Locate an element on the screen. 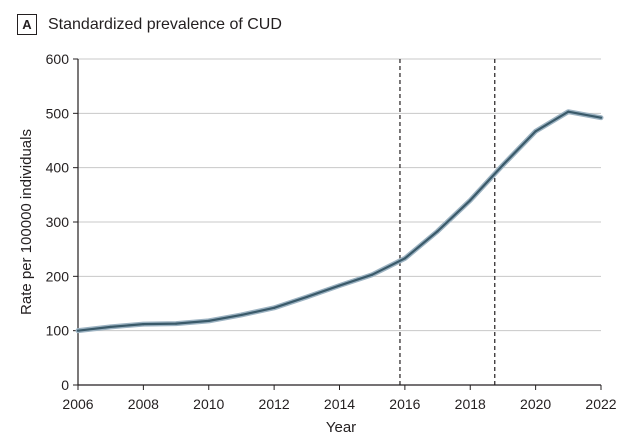  y-tick-label-500: 500 is located at coordinates (58, 113).